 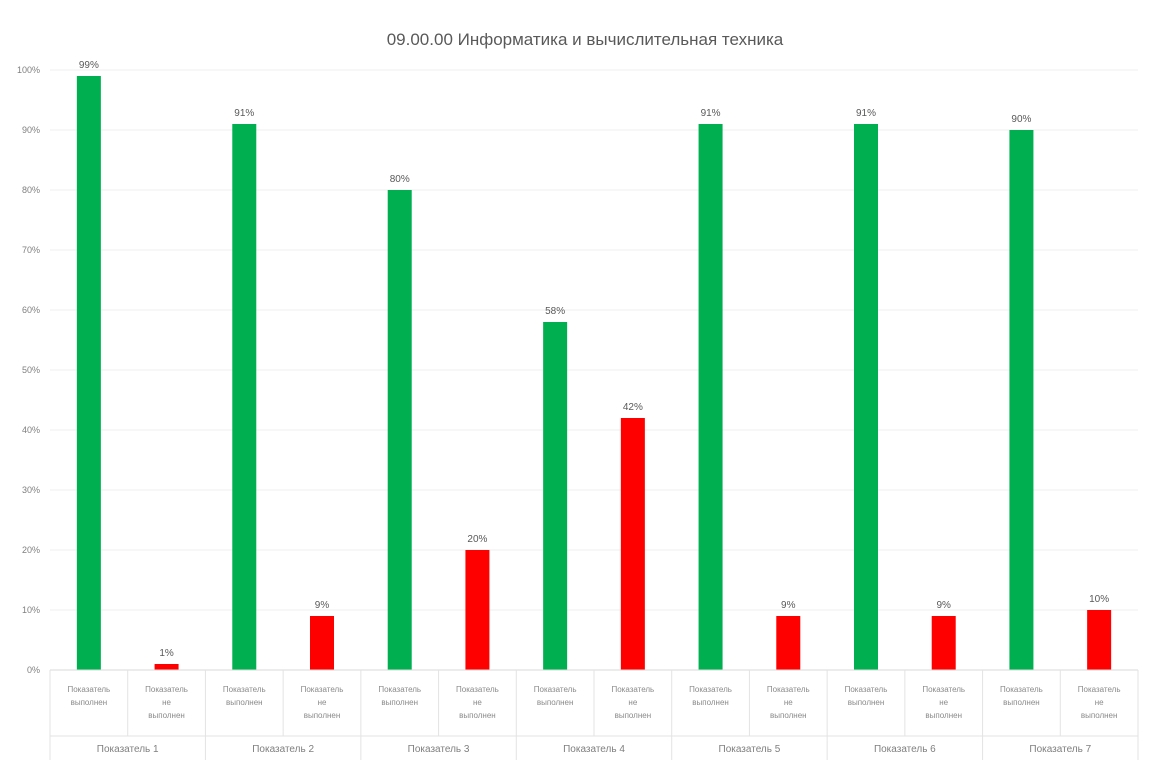 I want to click on x-group-label: Показатель 5, so click(x=750, y=749).